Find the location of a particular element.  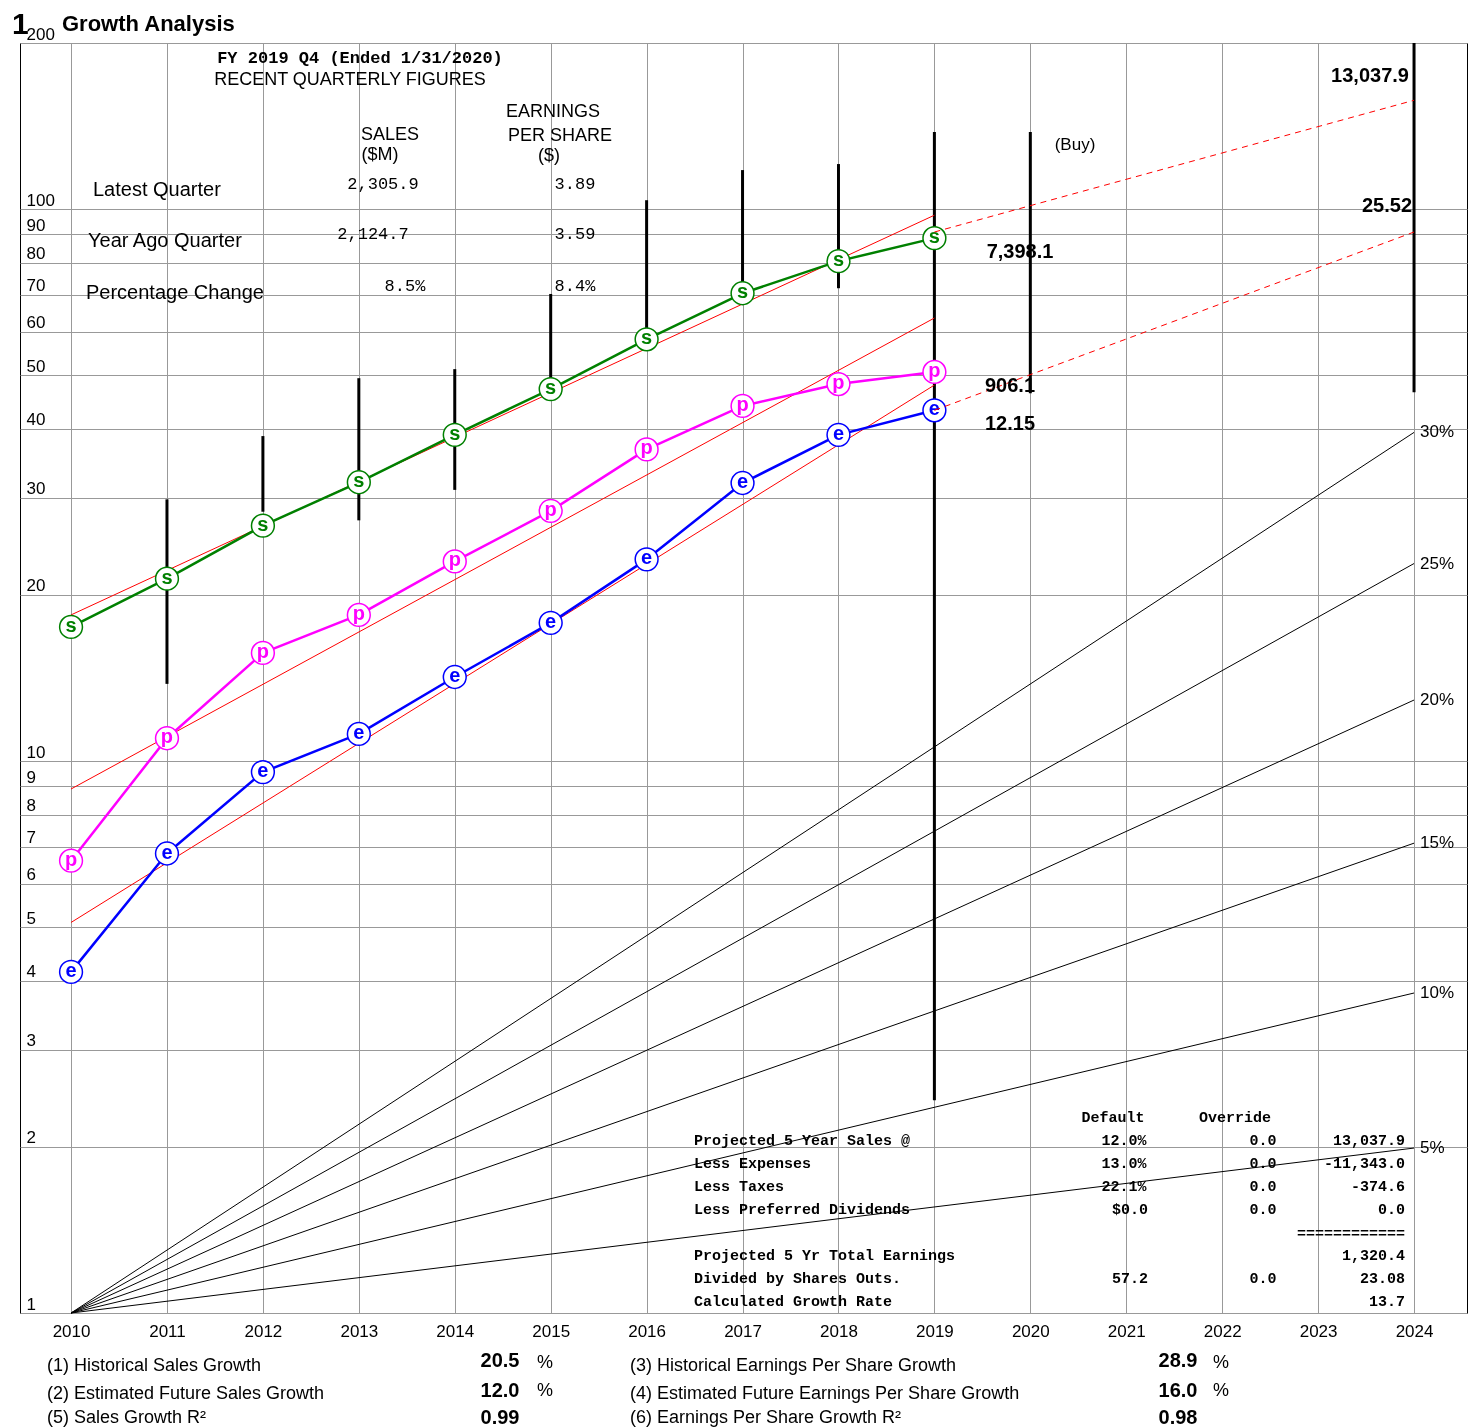

annotation: Divided by Shares Outs. is located at coordinates (798, 1279).